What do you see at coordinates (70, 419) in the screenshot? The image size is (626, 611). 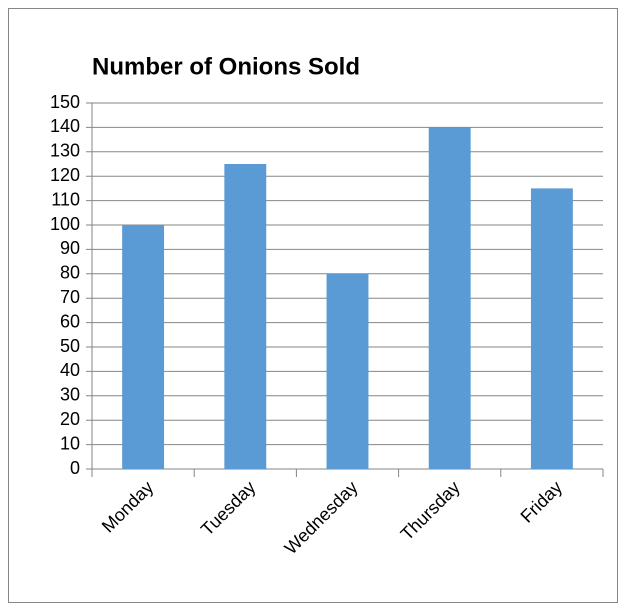 I see `y-tick-label: 20` at bounding box center [70, 419].